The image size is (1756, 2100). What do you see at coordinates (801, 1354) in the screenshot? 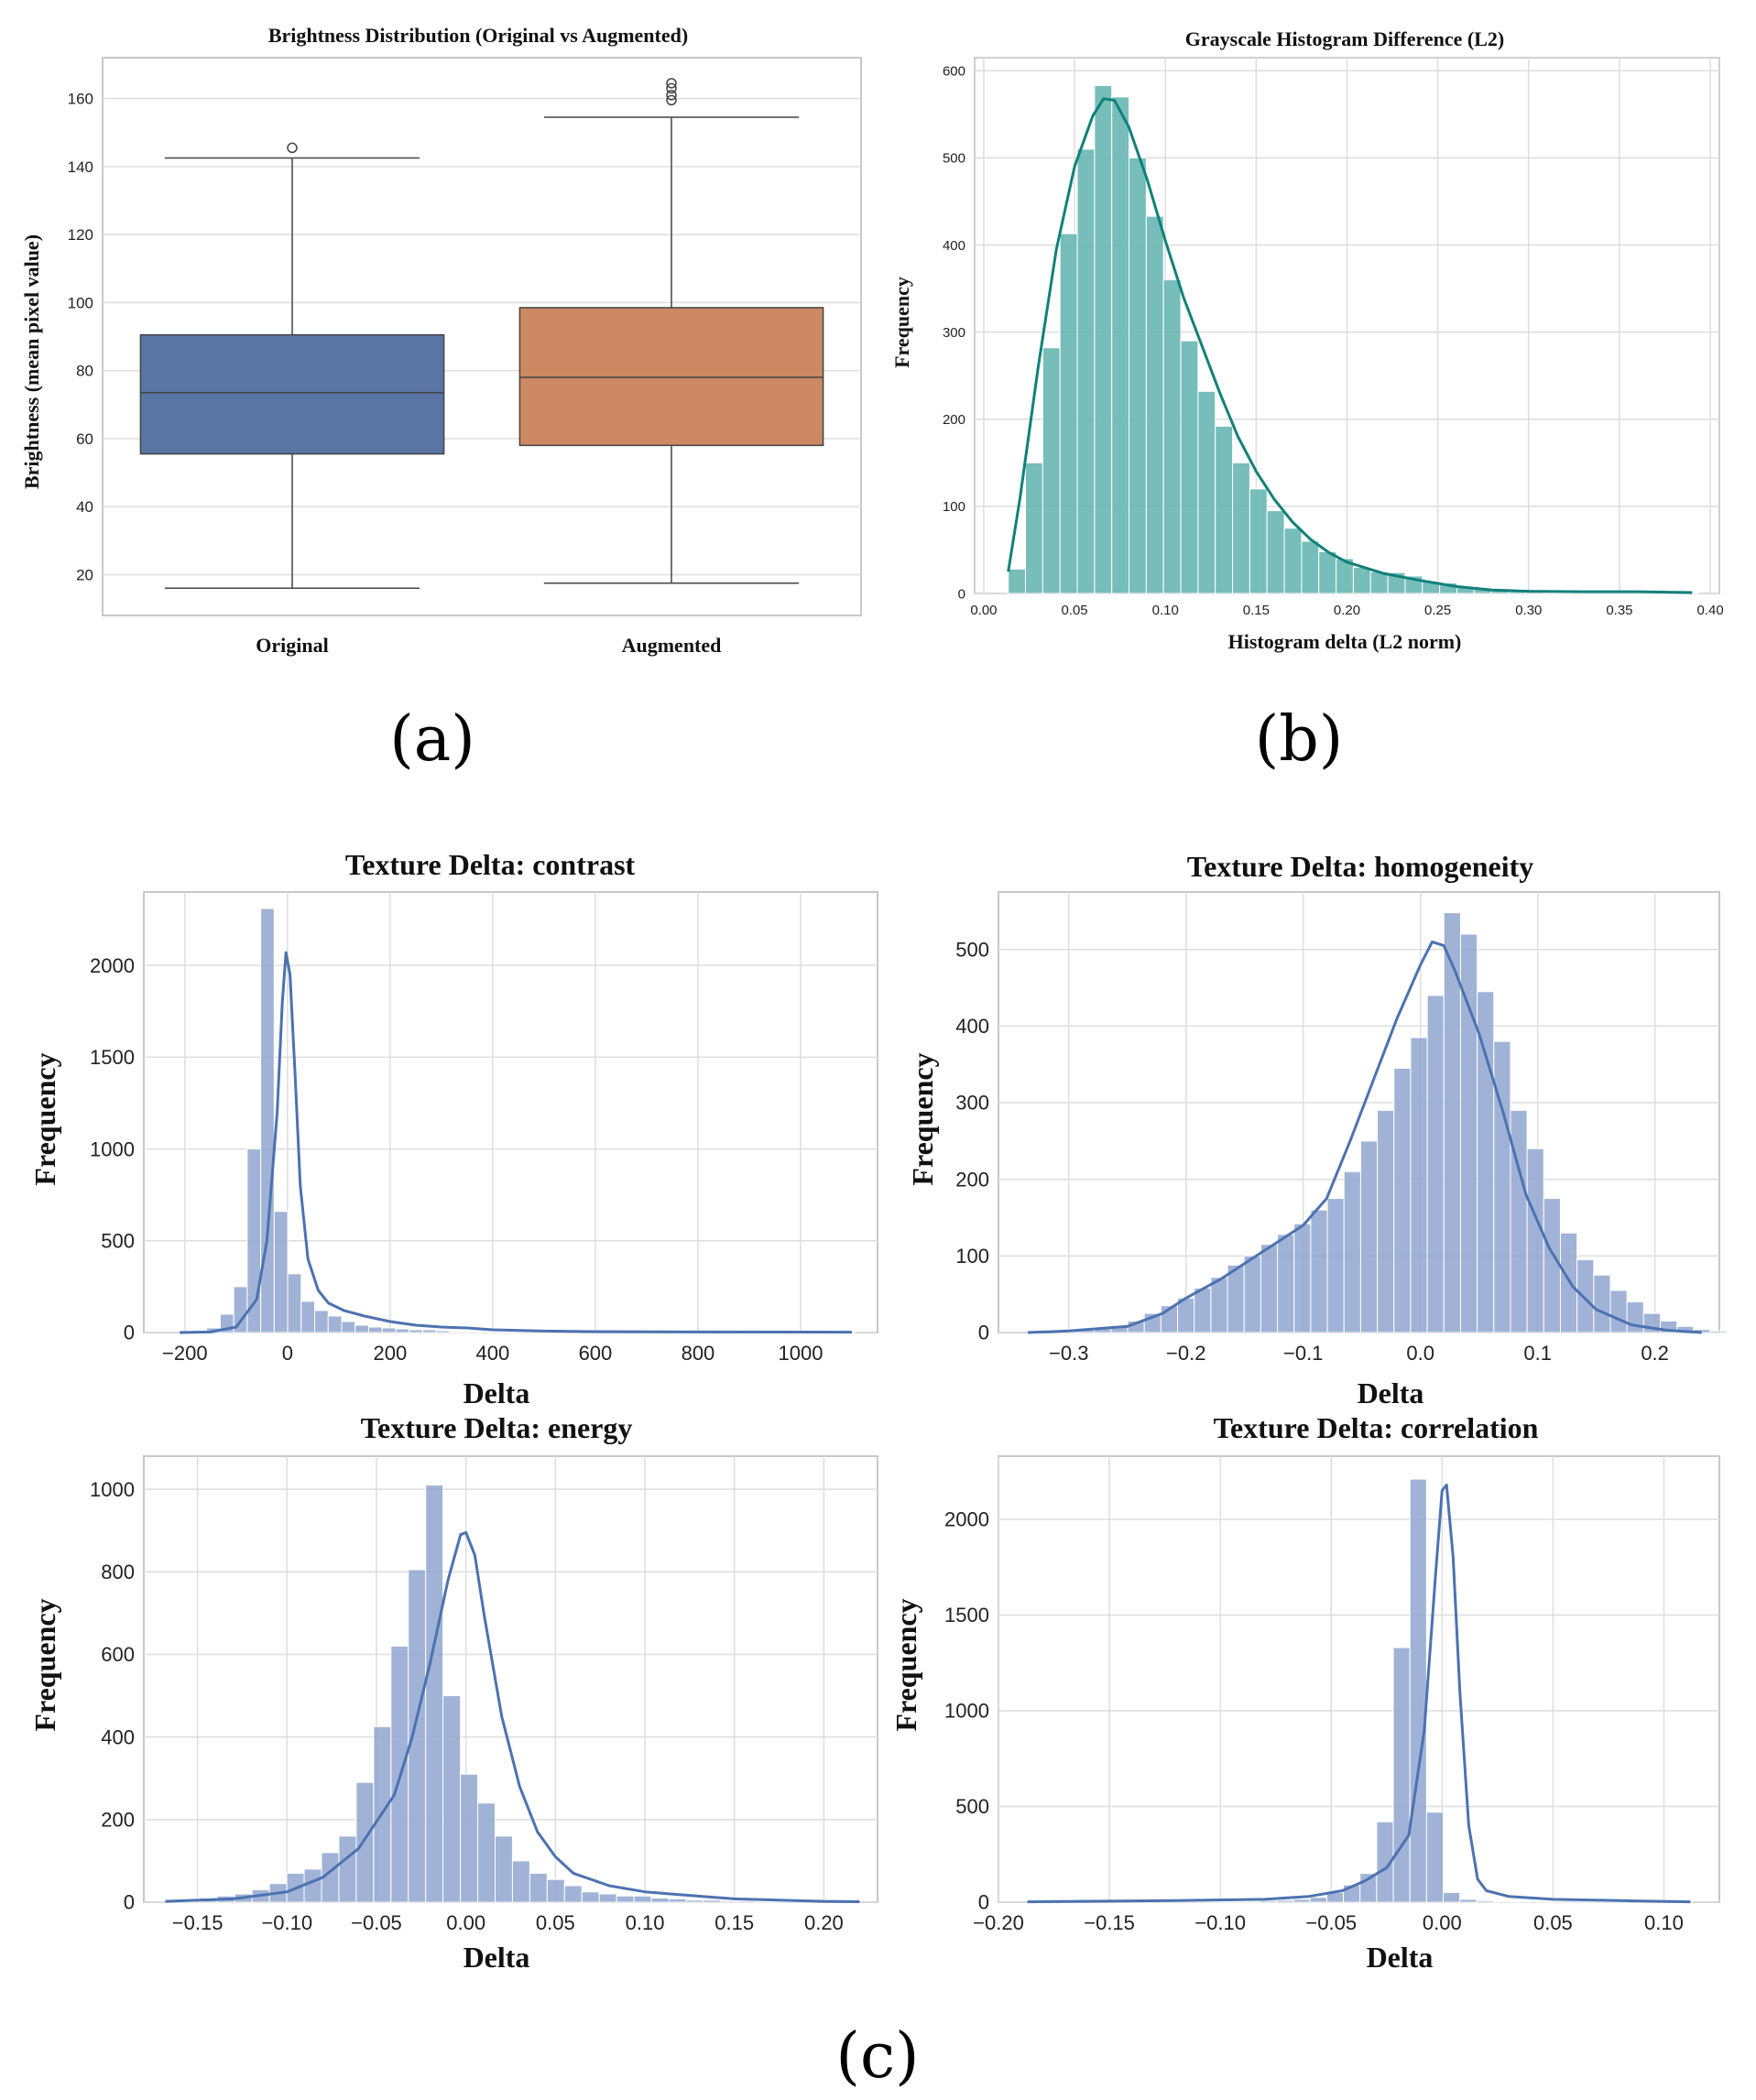
I see `x-tick-label: 1000` at bounding box center [801, 1354].